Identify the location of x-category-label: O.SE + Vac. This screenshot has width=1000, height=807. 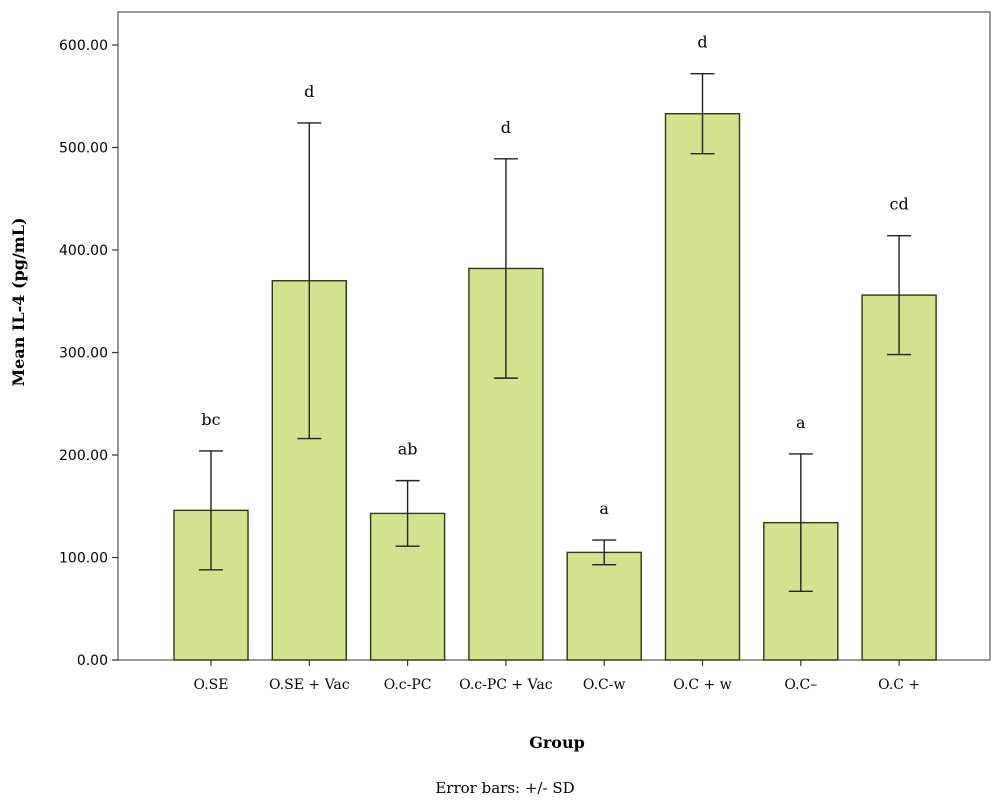
(309, 685).